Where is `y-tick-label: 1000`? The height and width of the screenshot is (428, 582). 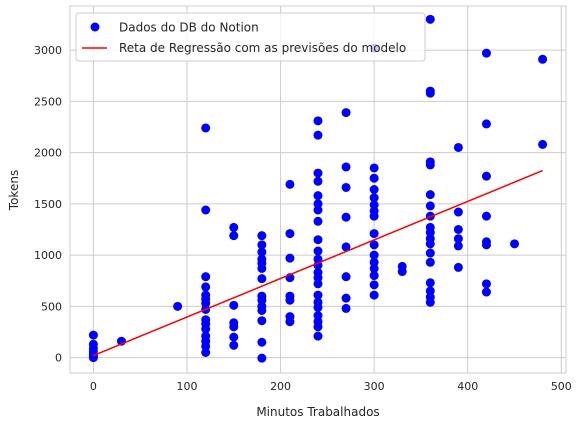
y-tick-label: 1000 is located at coordinates (48, 255).